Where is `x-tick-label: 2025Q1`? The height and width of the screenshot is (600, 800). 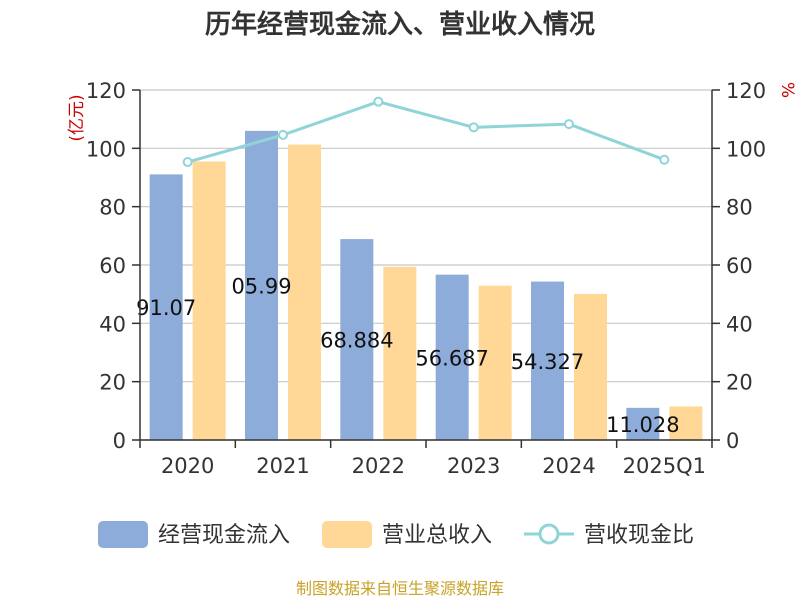
x-tick-label: 2025Q1 is located at coordinates (664, 466).